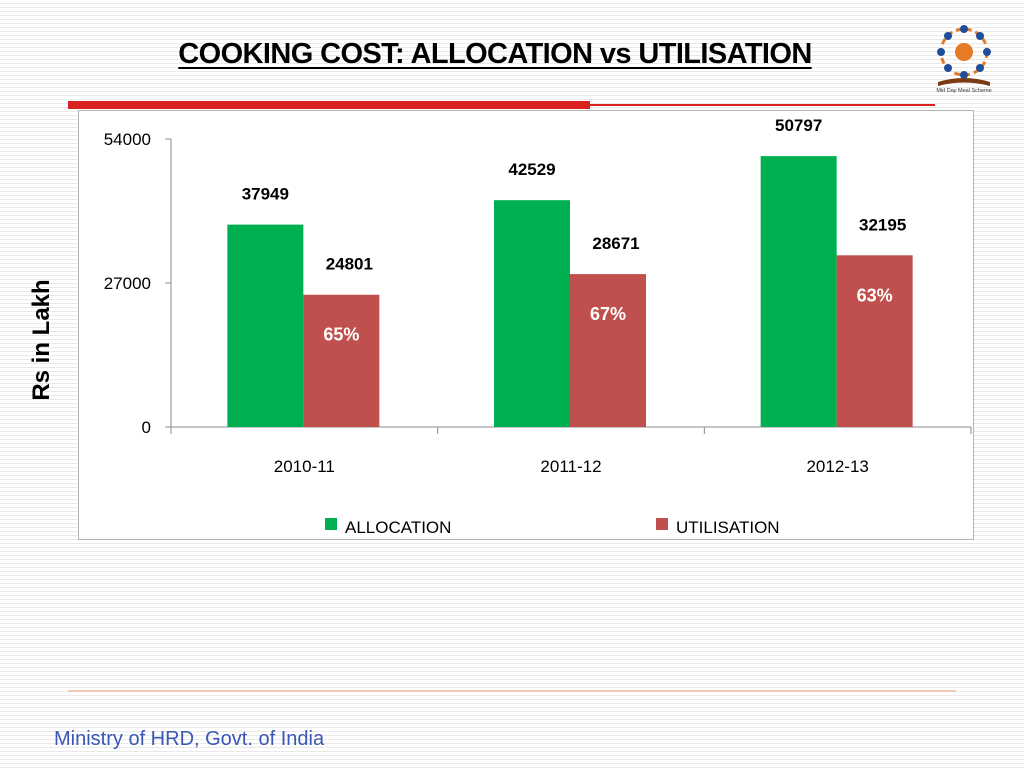 This screenshot has width=1024, height=768. What do you see at coordinates (127, 283) in the screenshot?
I see `y-tick-label: 27000` at bounding box center [127, 283].